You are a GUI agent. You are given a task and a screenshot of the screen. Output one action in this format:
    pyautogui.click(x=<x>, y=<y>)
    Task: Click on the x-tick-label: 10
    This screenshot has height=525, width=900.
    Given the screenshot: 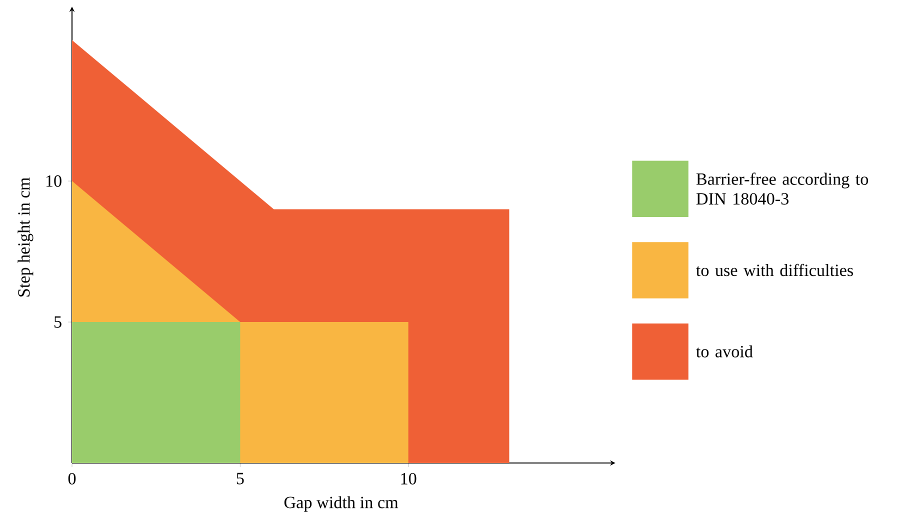 What is the action you would take?
    pyautogui.click(x=408, y=478)
    